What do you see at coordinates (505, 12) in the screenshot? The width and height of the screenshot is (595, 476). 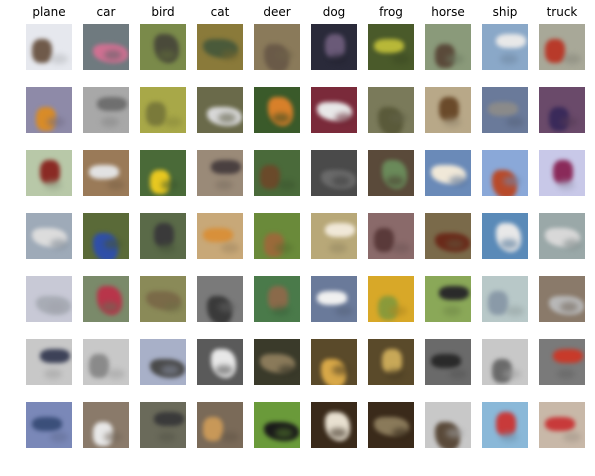 I see `column-label-ship: ship` at bounding box center [505, 12].